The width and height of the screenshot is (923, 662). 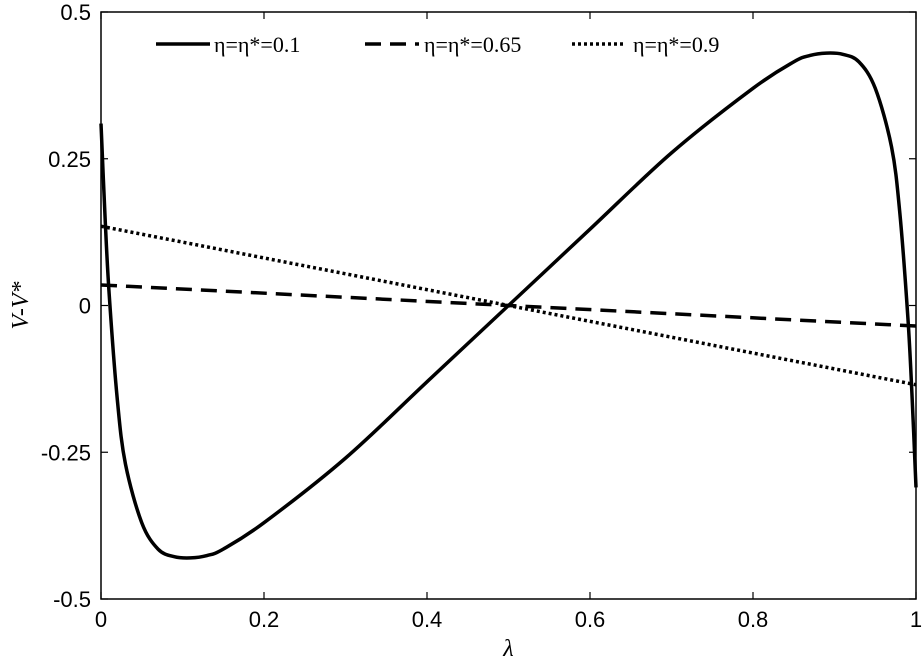 I want to click on y-tick-label: -0.25, so click(x=66, y=452).